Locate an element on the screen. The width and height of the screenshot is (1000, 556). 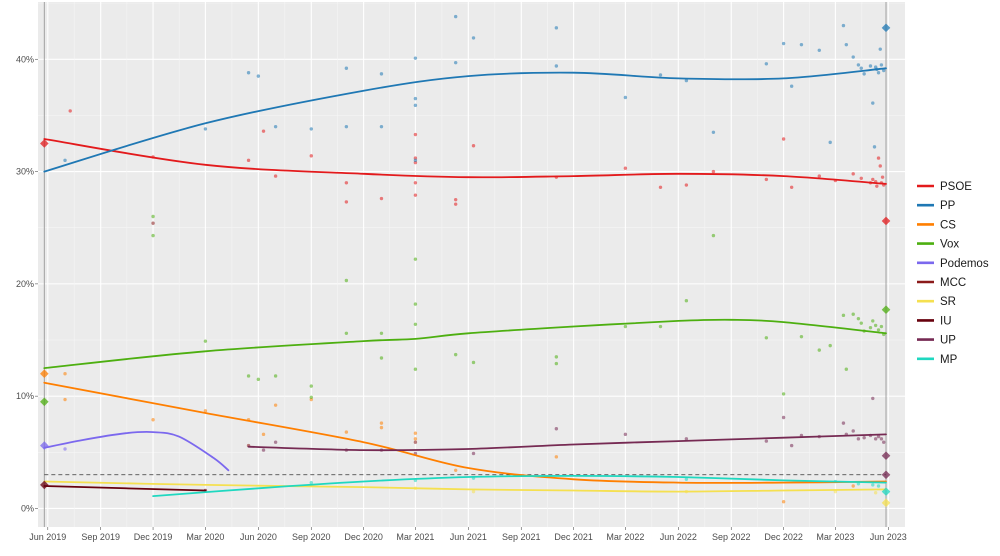
y-axis: 0% 10% 20% 30% 40% is located at coordinates (27, 283).